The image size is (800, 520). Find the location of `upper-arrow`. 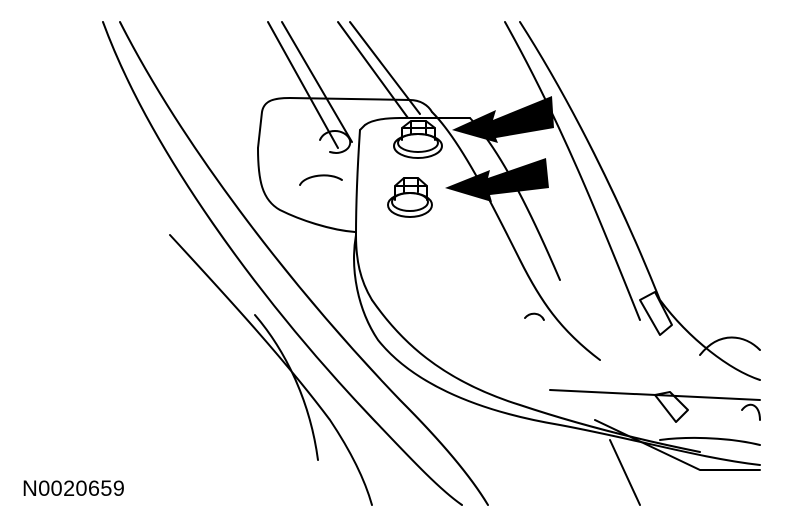

upper-arrow is located at coordinates (503, 119).